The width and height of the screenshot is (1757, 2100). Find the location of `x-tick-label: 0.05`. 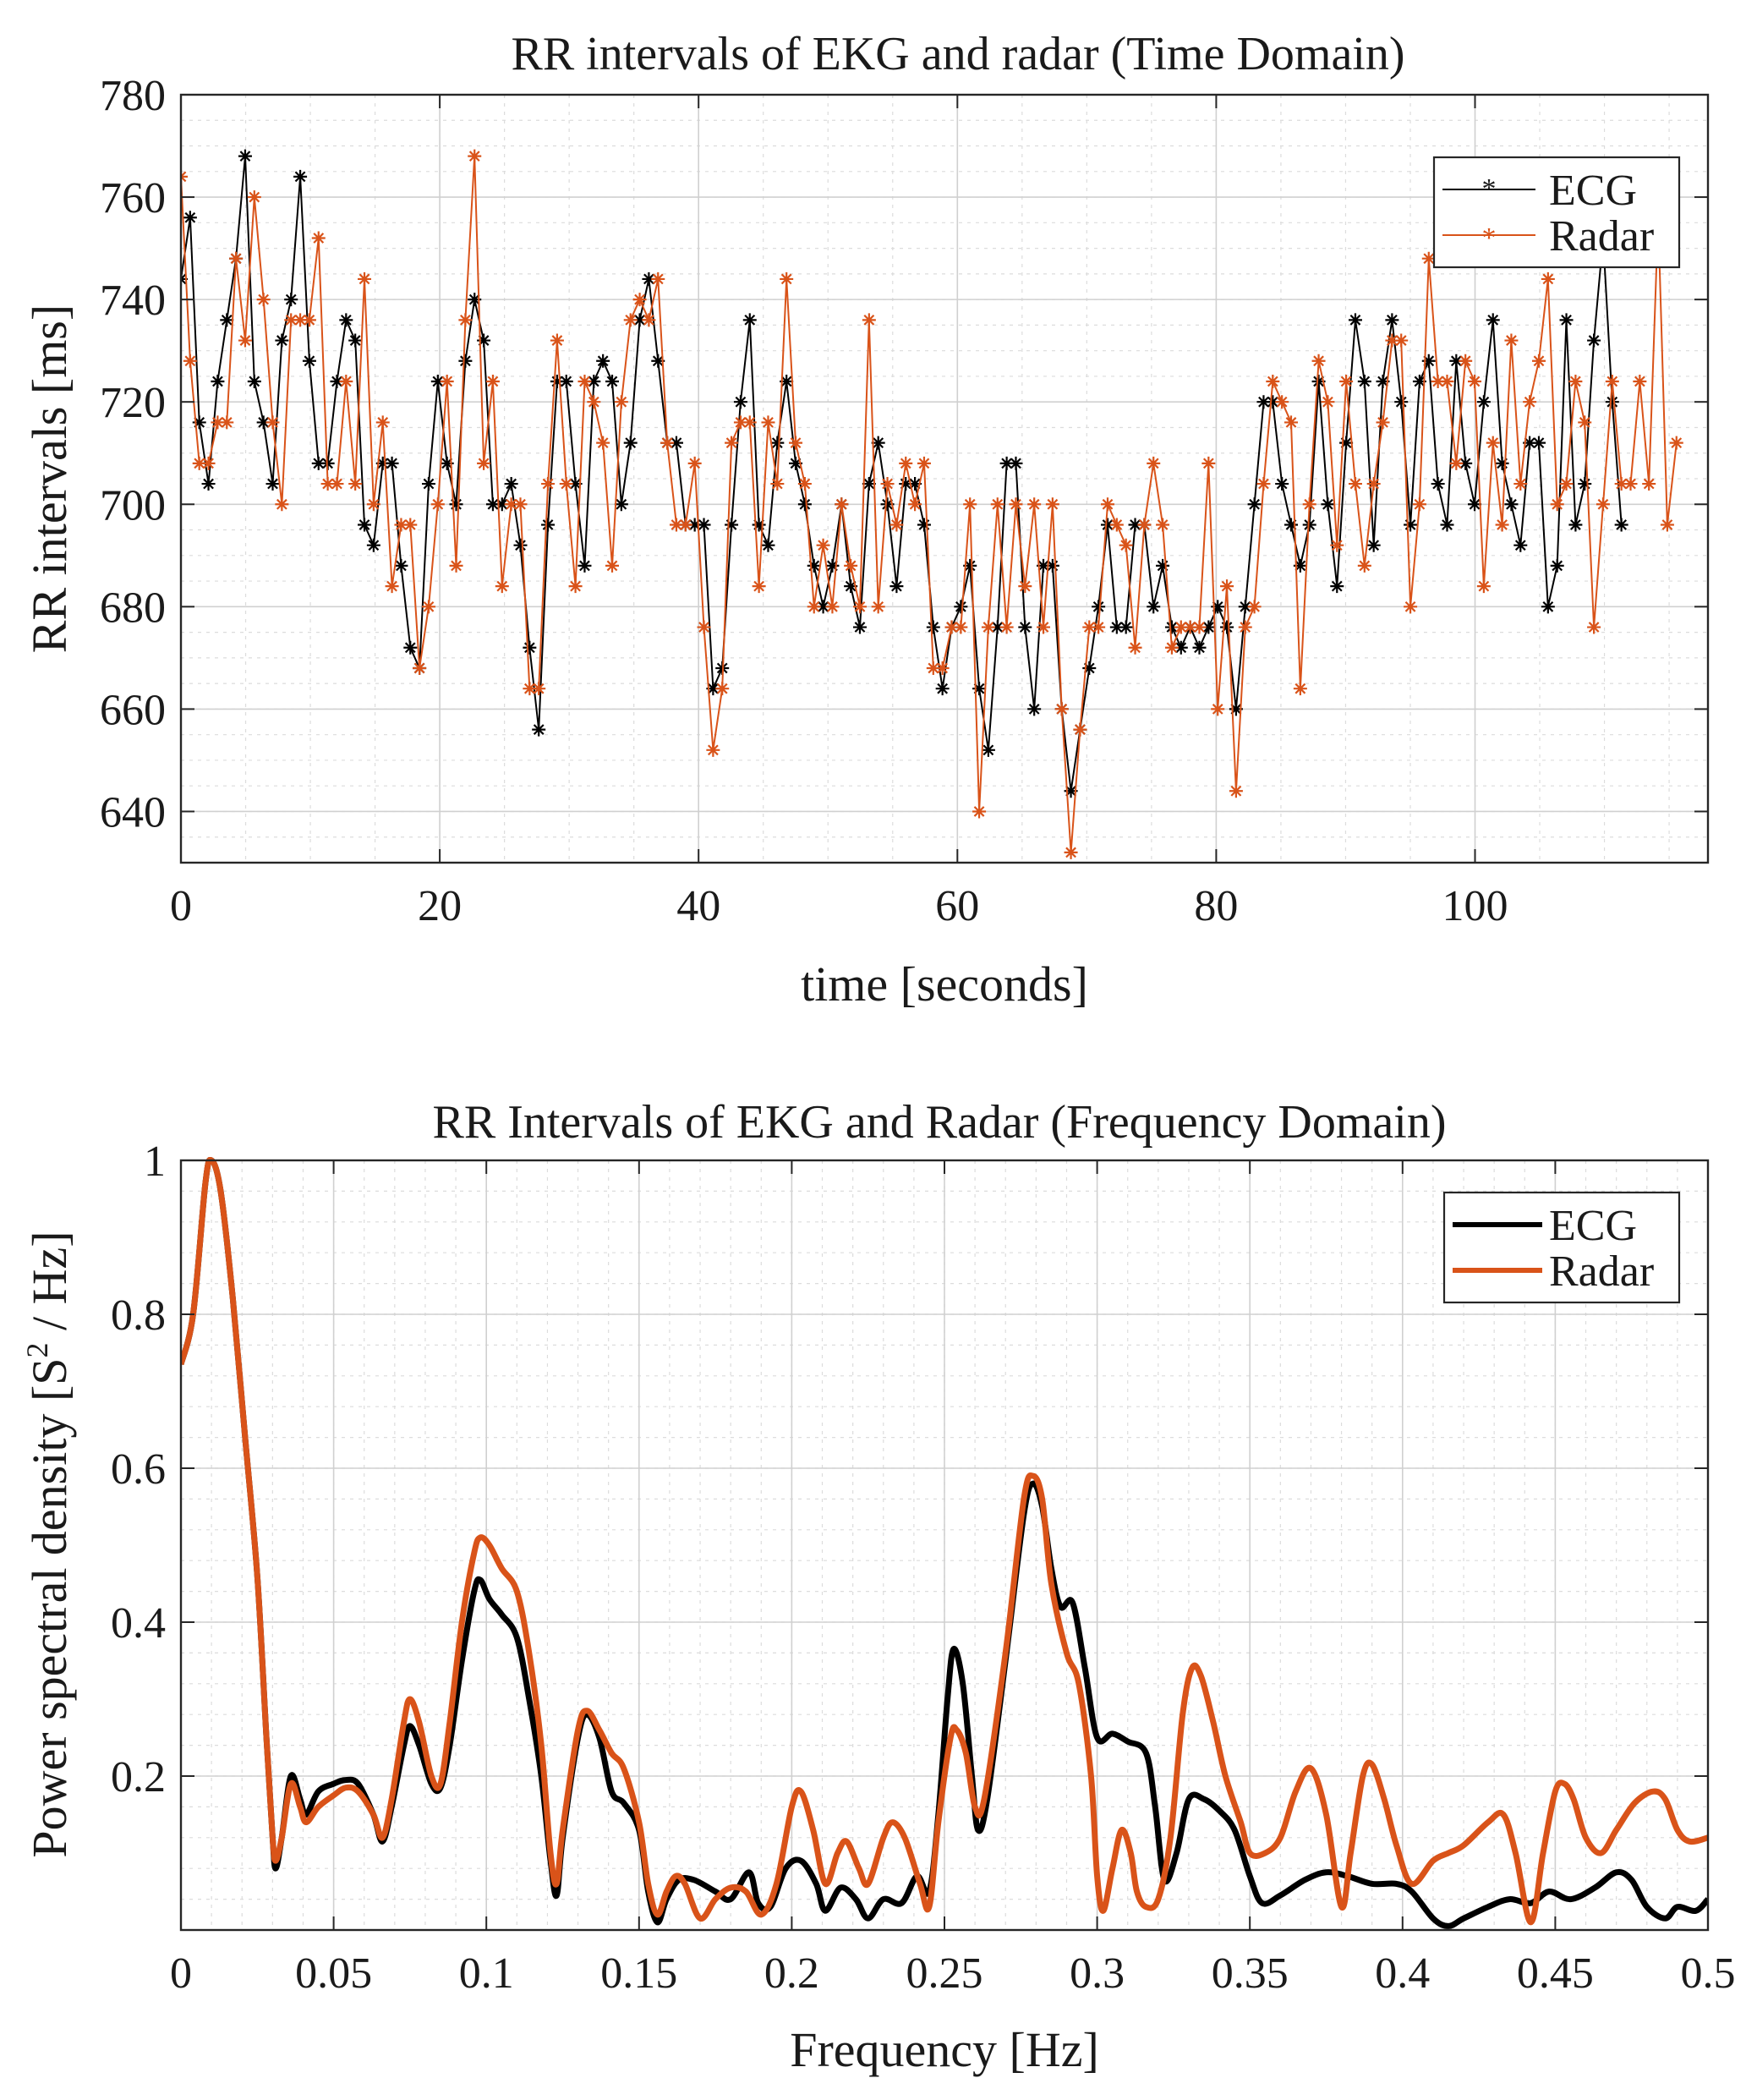

x-tick-label: 0.05 is located at coordinates (333, 1973).